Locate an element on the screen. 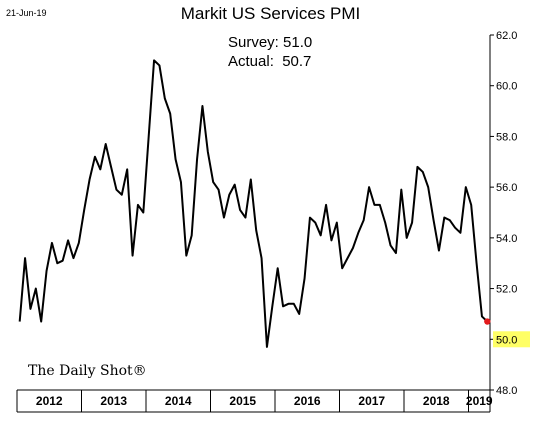 The height and width of the screenshot is (431, 541). y-axis: 48.0 50.0 52.0 54.0 56.0 58.0 60.0 62.0 is located at coordinates (509, 213).